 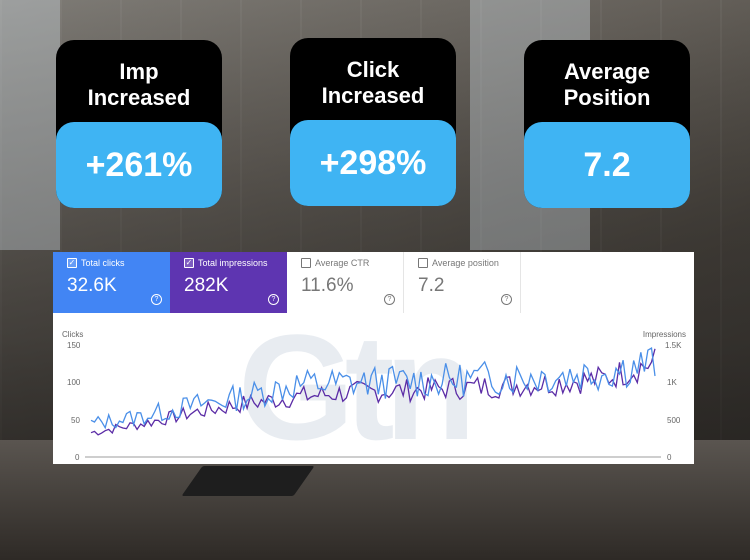 I want to click on right-tick-label: 1.5K, so click(x=673, y=345).